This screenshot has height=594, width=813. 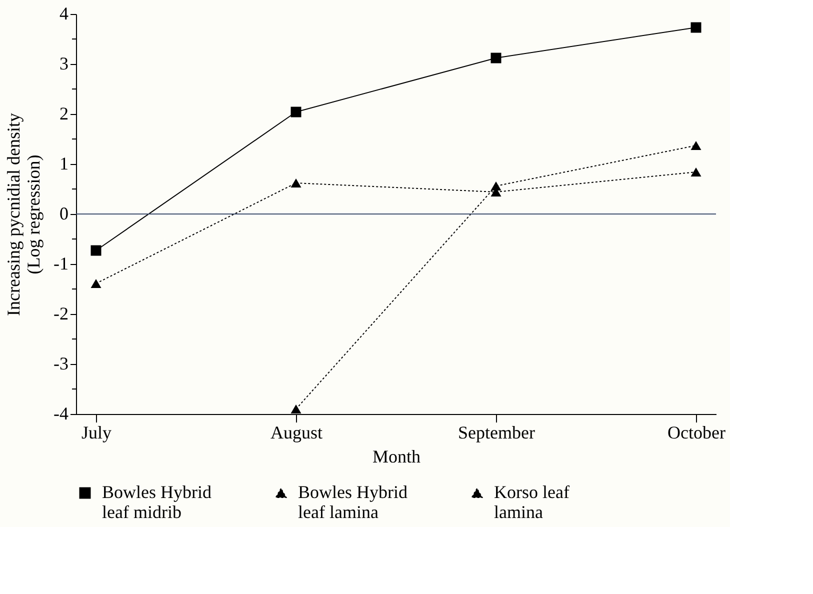 I want to click on y-tick-label: 2, so click(x=64, y=114).